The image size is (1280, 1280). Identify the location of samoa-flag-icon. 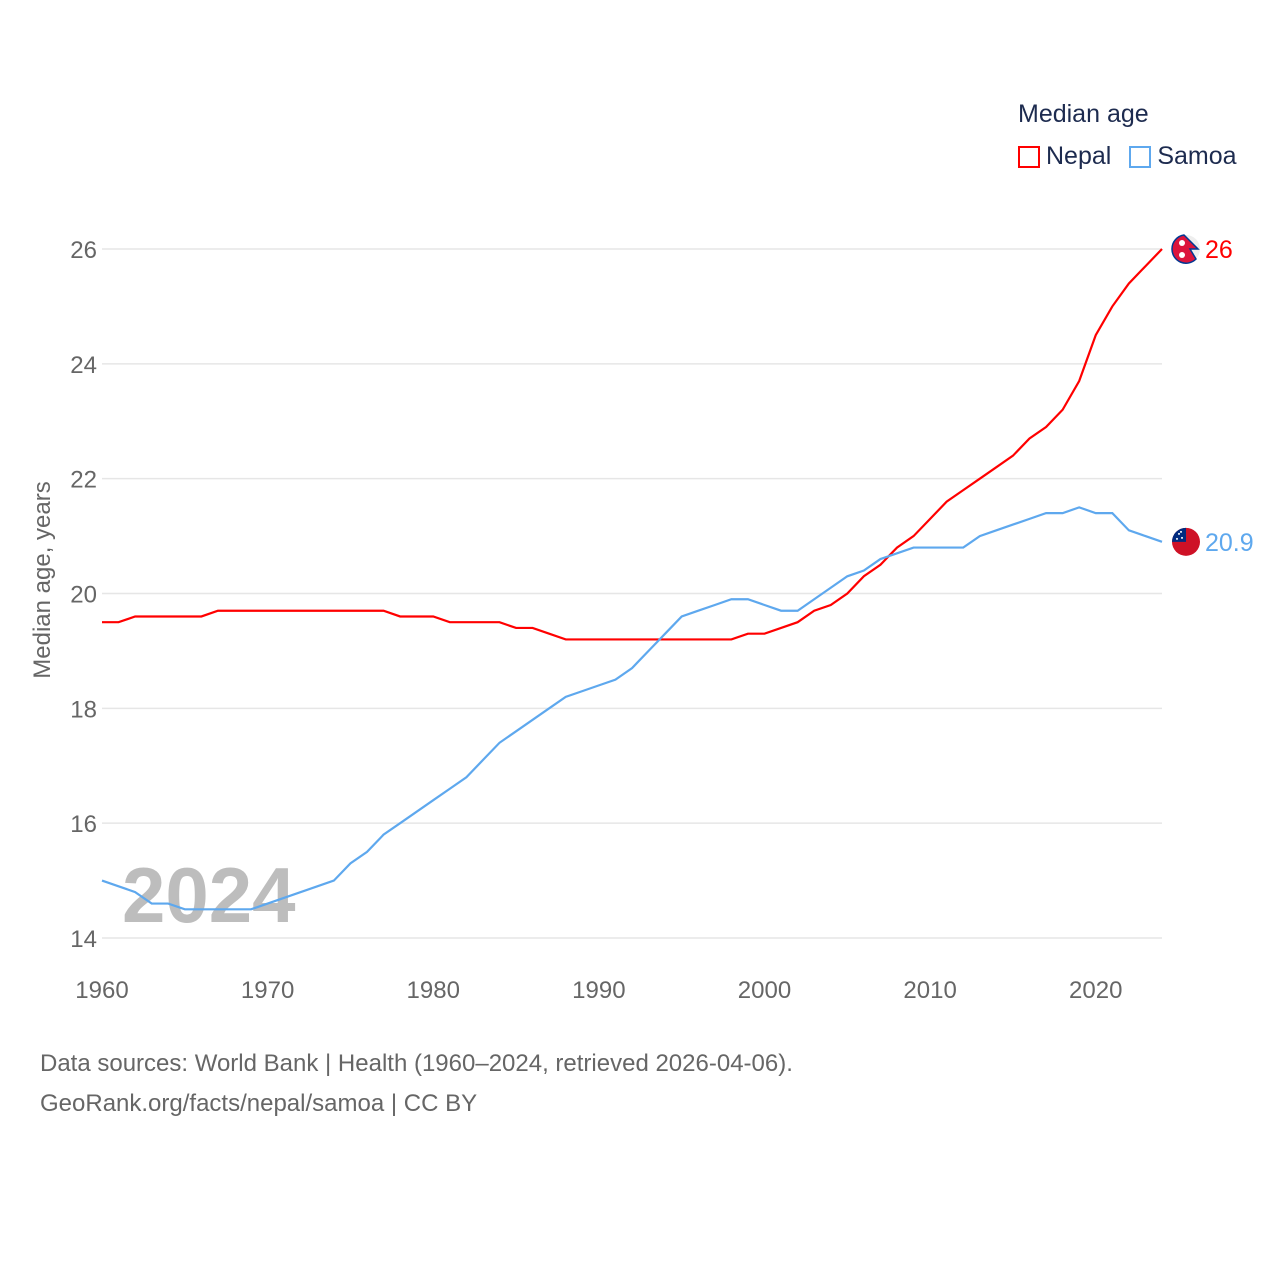
(1186, 541).